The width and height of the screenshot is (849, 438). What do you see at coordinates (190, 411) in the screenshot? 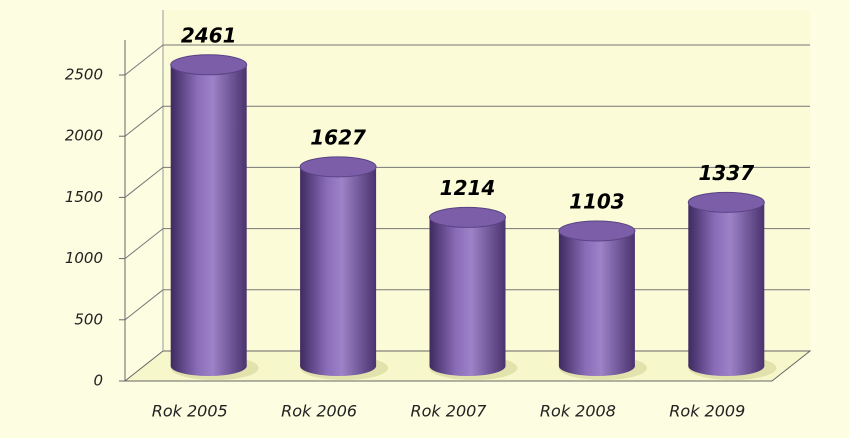
I see `x-tick-label: Rok 2005` at bounding box center [190, 411].